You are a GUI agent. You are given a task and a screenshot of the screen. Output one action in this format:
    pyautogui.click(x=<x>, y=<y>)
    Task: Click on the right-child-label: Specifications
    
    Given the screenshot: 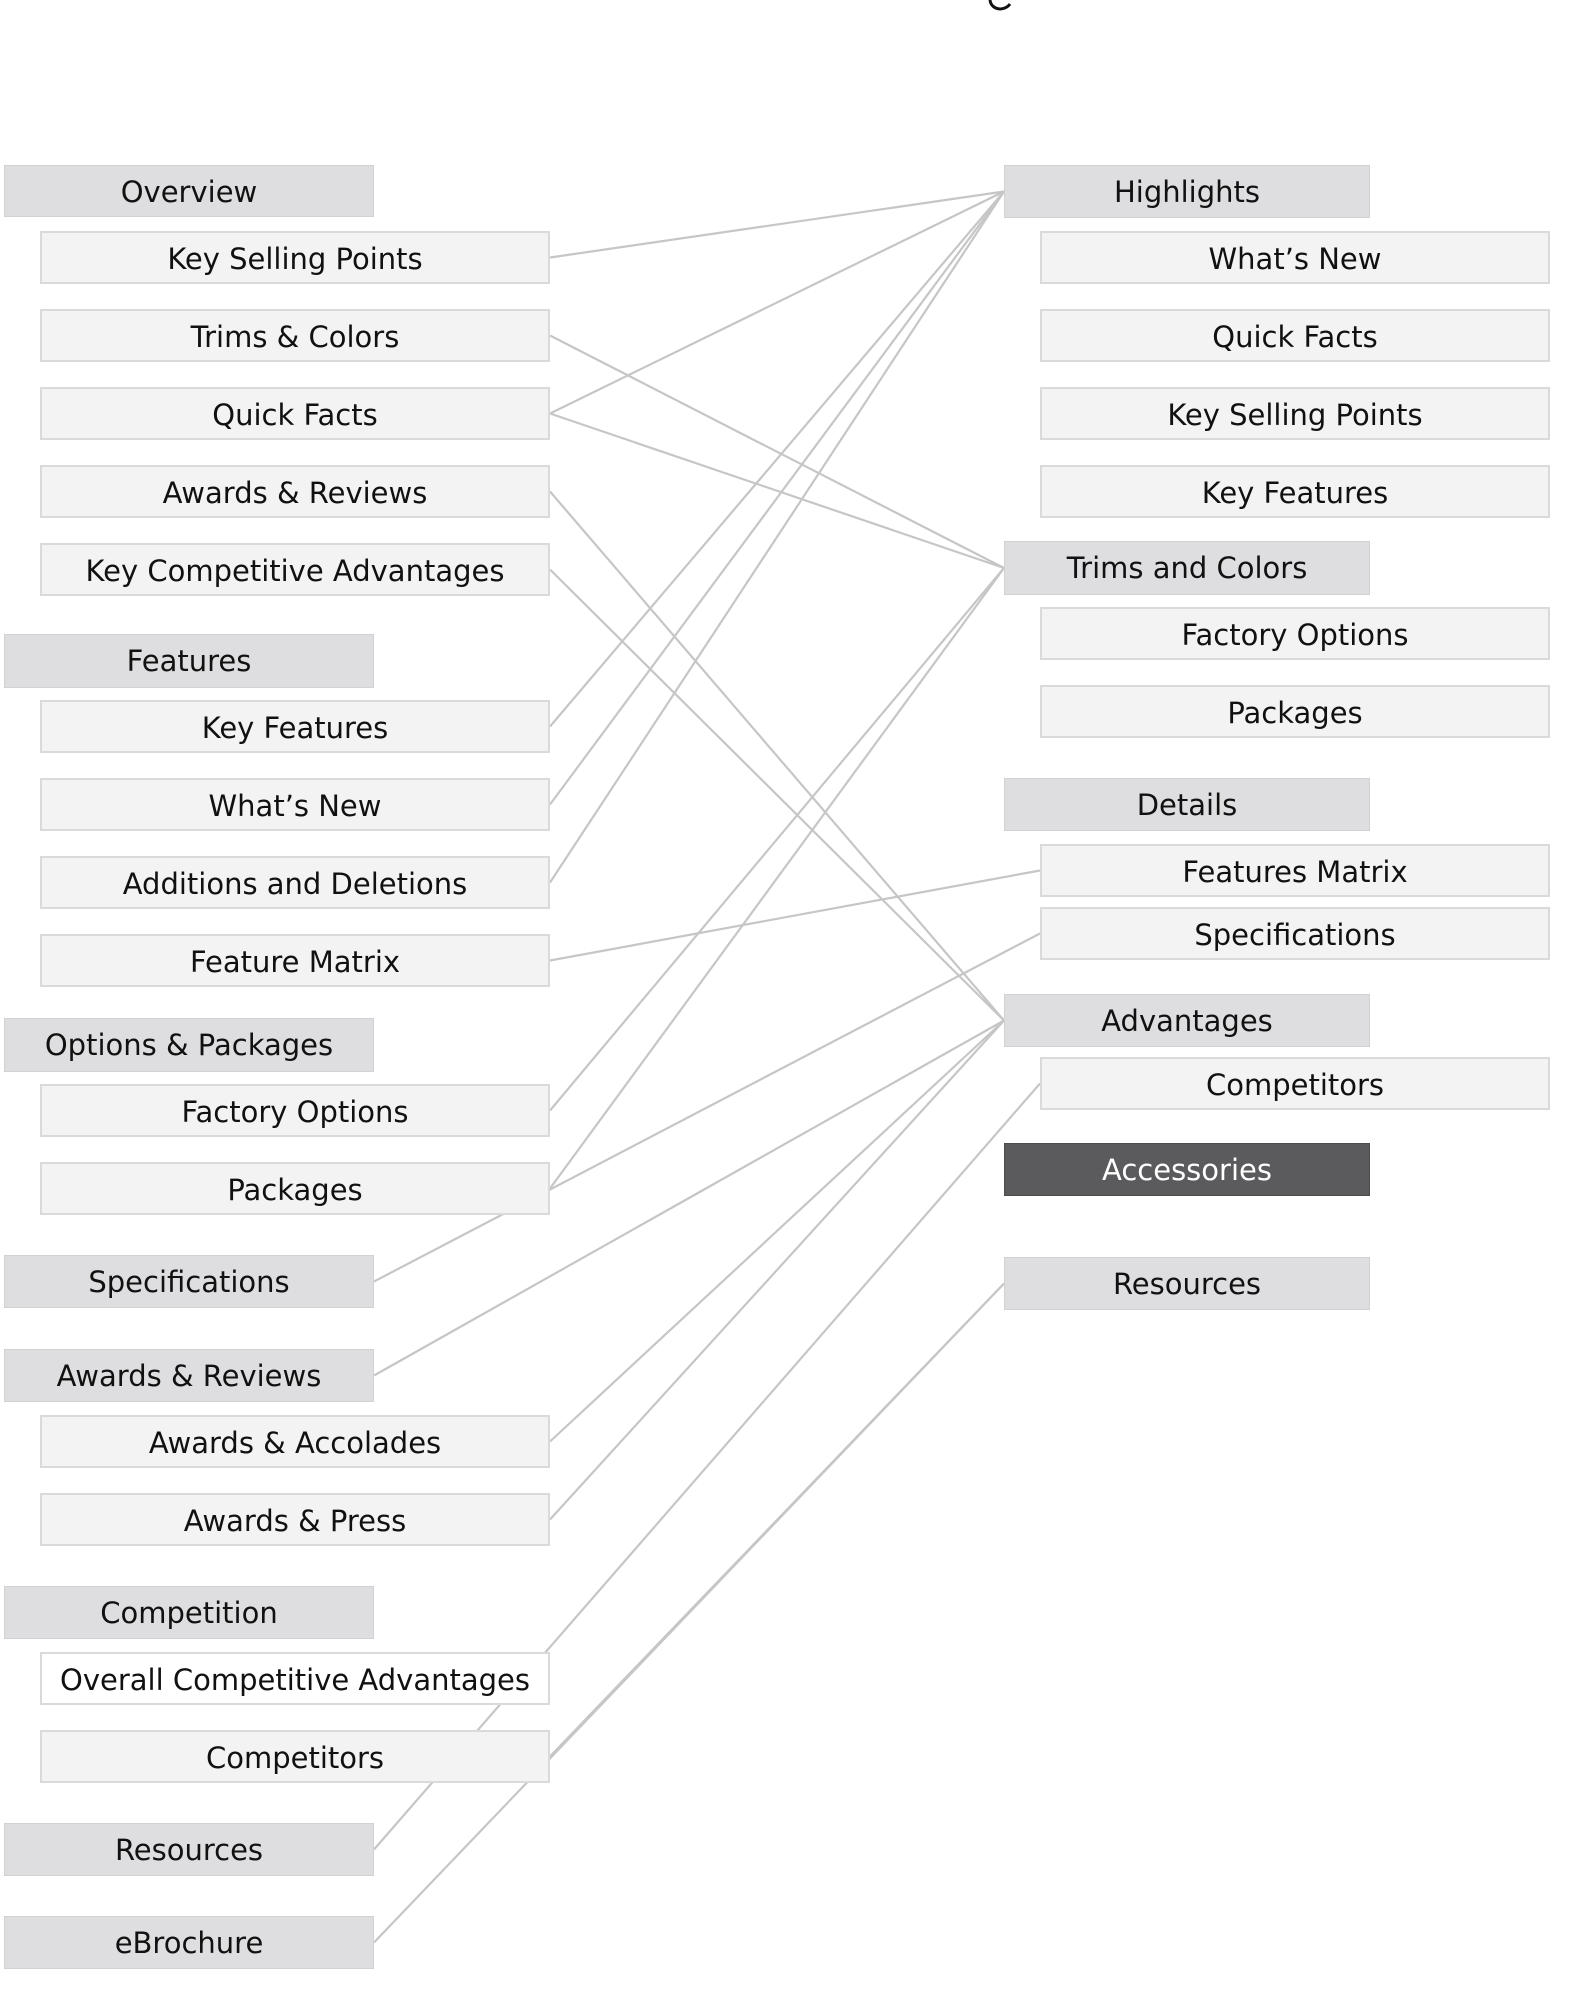 What is the action you would take?
    pyautogui.click(x=1295, y=935)
    